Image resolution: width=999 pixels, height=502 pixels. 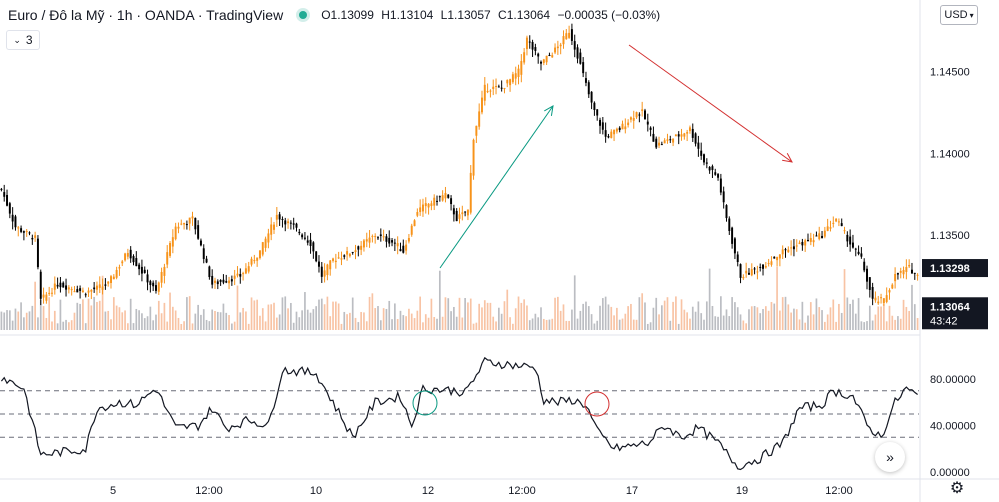 What do you see at coordinates (959, 15) in the screenshot?
I see `currency-select: USD ▾` at bounding box center [959, 15].